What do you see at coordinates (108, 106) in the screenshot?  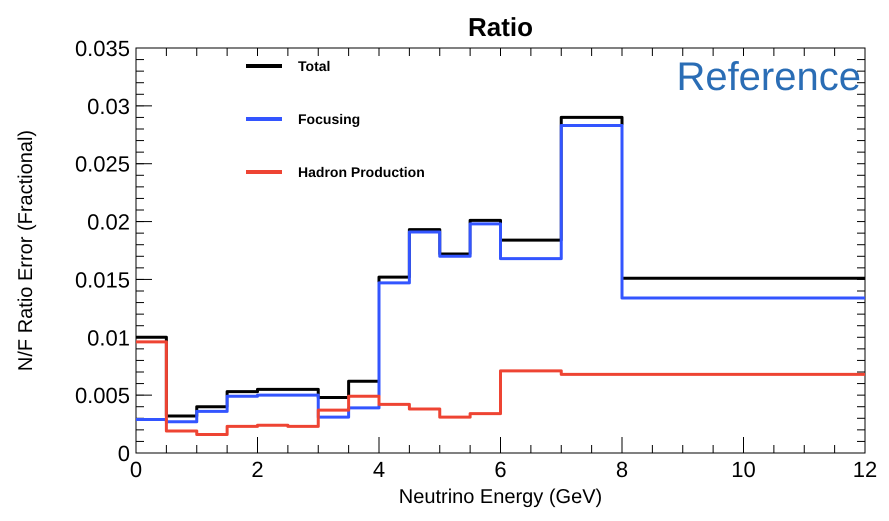 I see `y-tick-label: 0.03` at bounding box center [108, 106].